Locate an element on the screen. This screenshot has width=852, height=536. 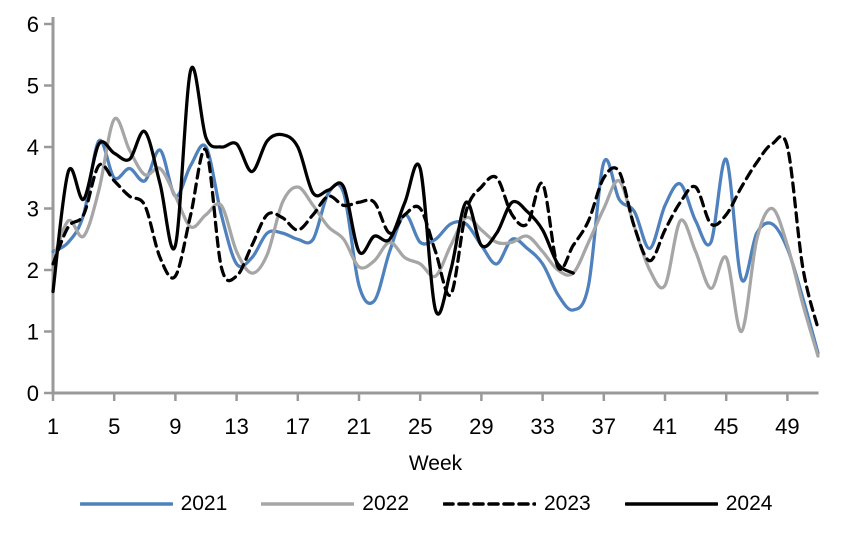
y-tick-label: 4 is located at coordinates (33, 147).